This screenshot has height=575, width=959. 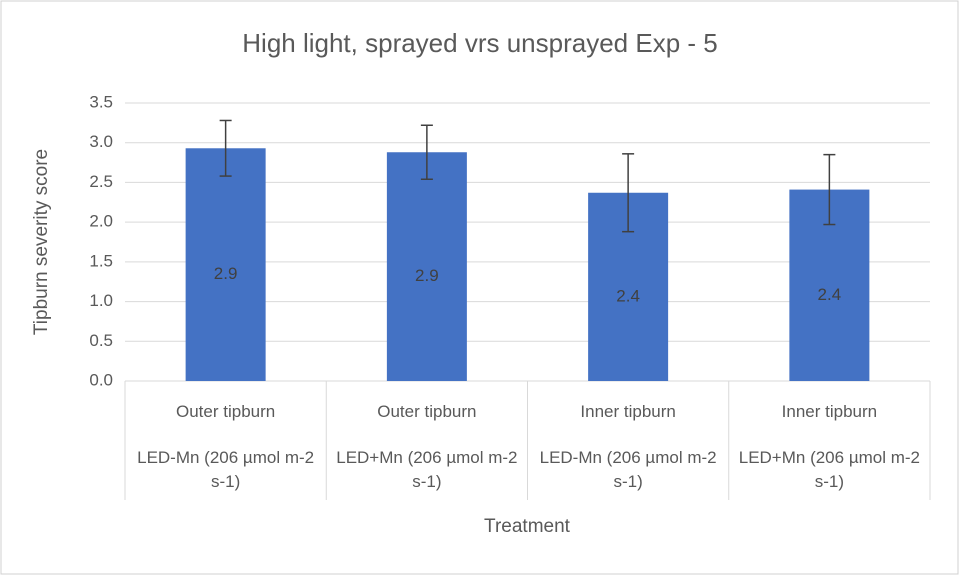 What do you see at coordinates (101, 379) in the screenshot?
I see `y-tick-label: 0.0` at bounding box center [101, 379].